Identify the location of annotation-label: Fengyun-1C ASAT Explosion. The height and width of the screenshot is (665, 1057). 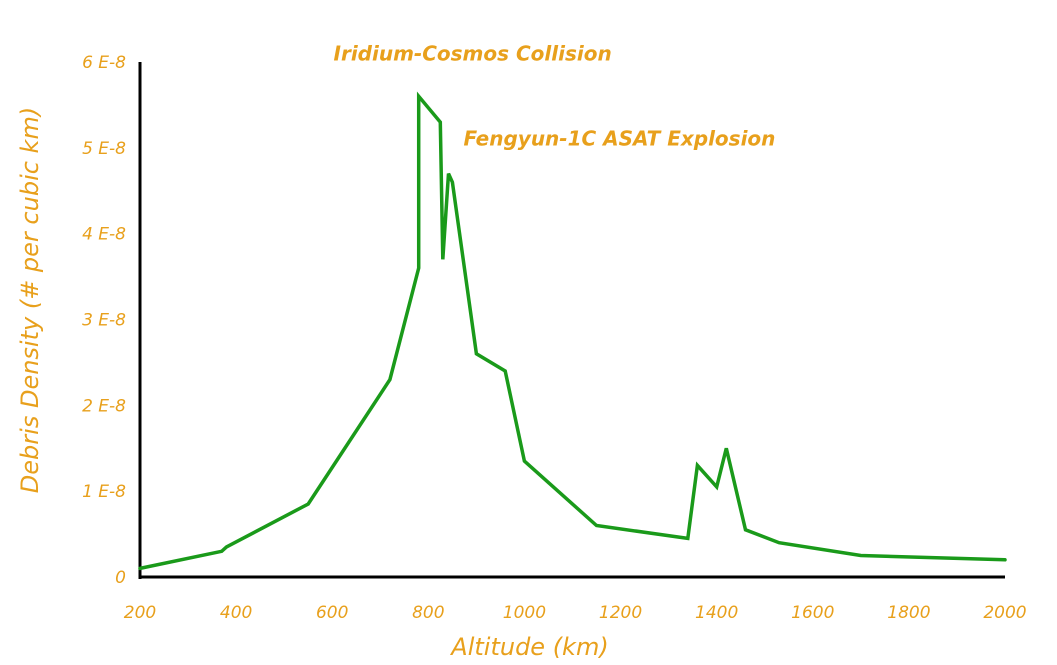
(620, 139).